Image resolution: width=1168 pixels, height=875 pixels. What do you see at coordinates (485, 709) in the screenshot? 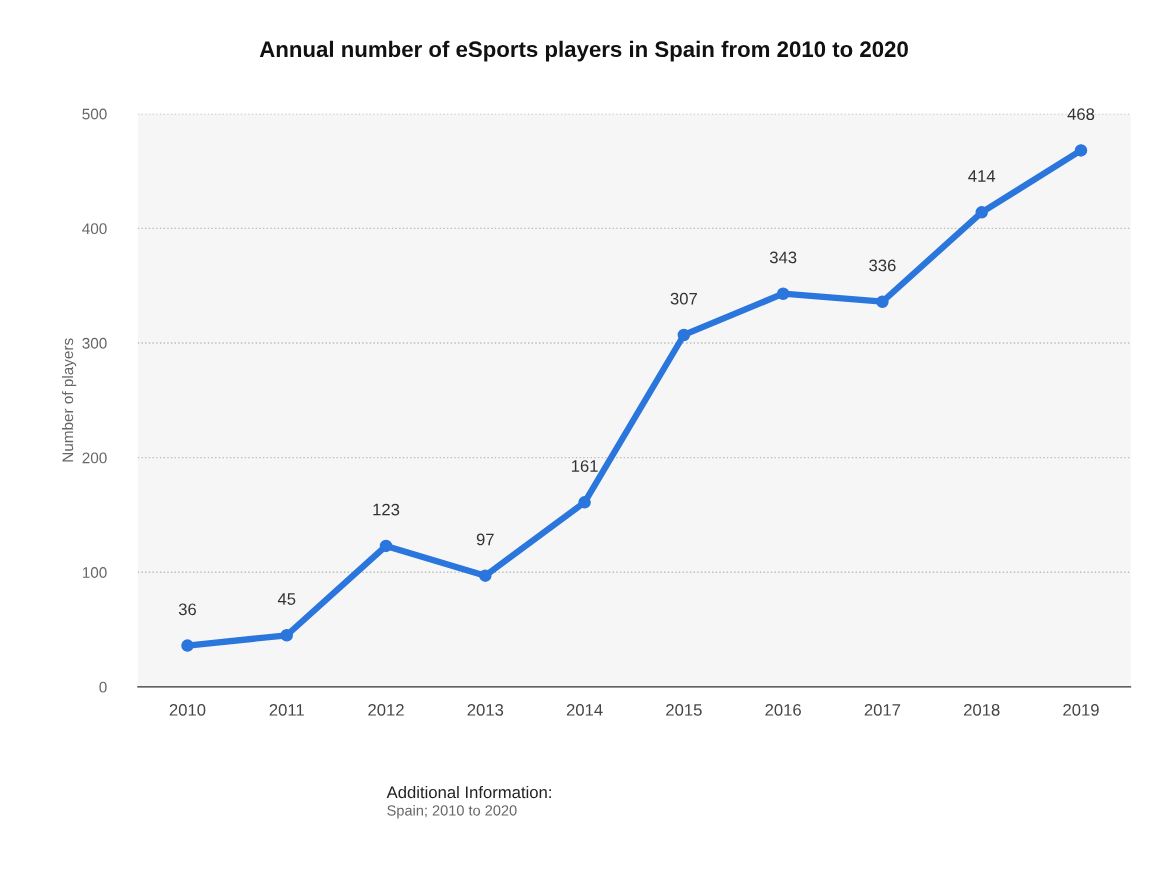
I see `x-tick-label: 2013` at bounding box center [485, 709].